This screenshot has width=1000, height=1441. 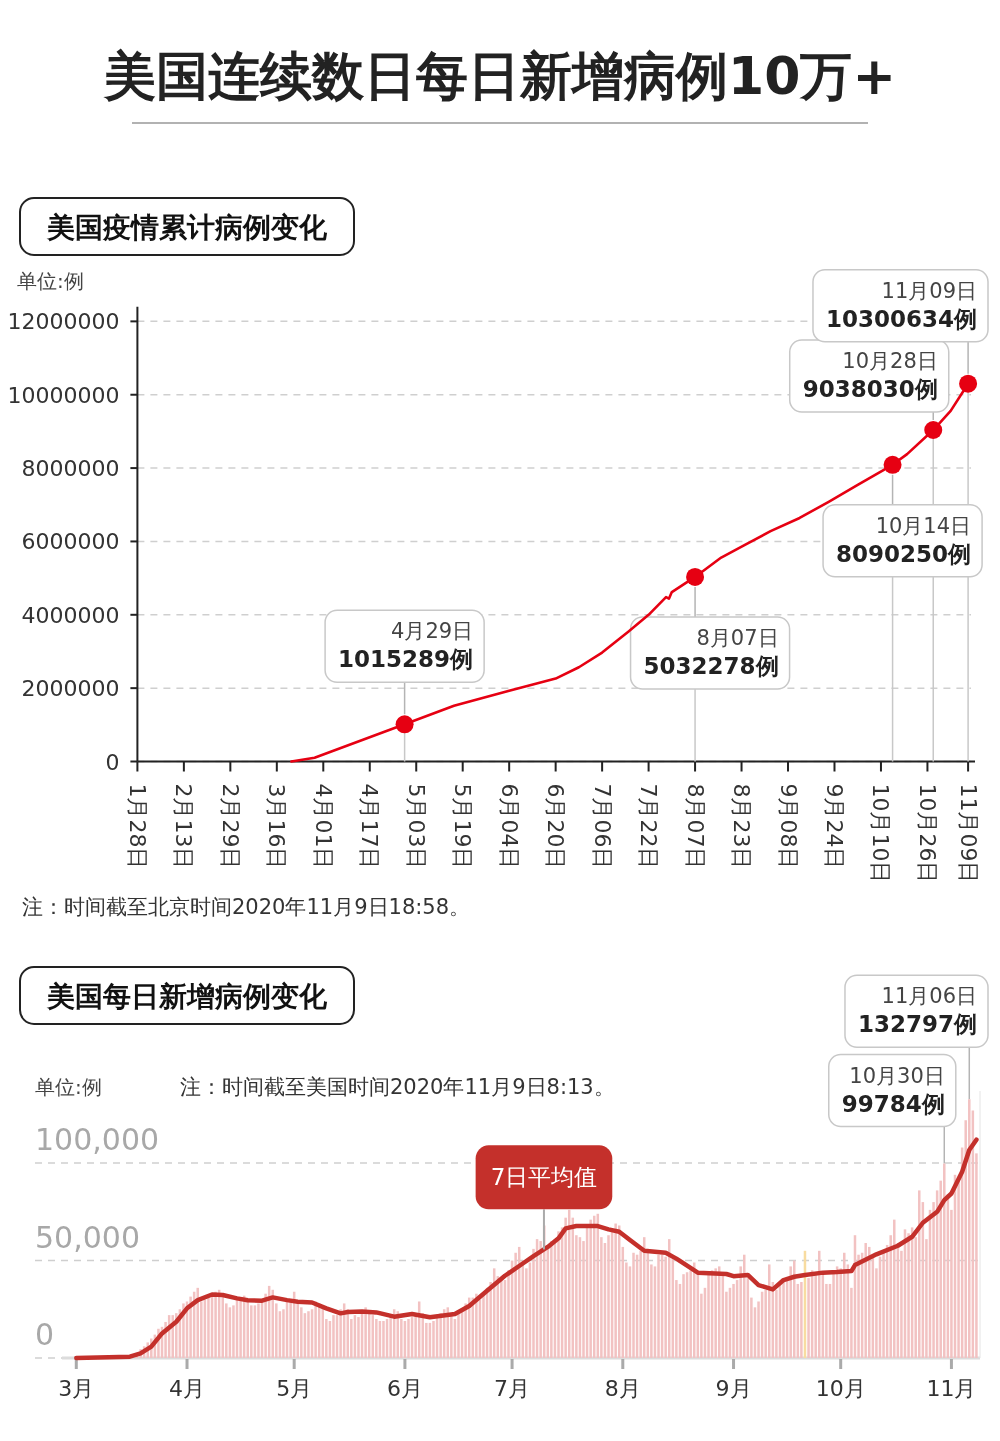 What do you see at coordinates (137, 826) in the screenshot?
I see `x-tick-label: 1月28日` at bounding box center [137, 826].